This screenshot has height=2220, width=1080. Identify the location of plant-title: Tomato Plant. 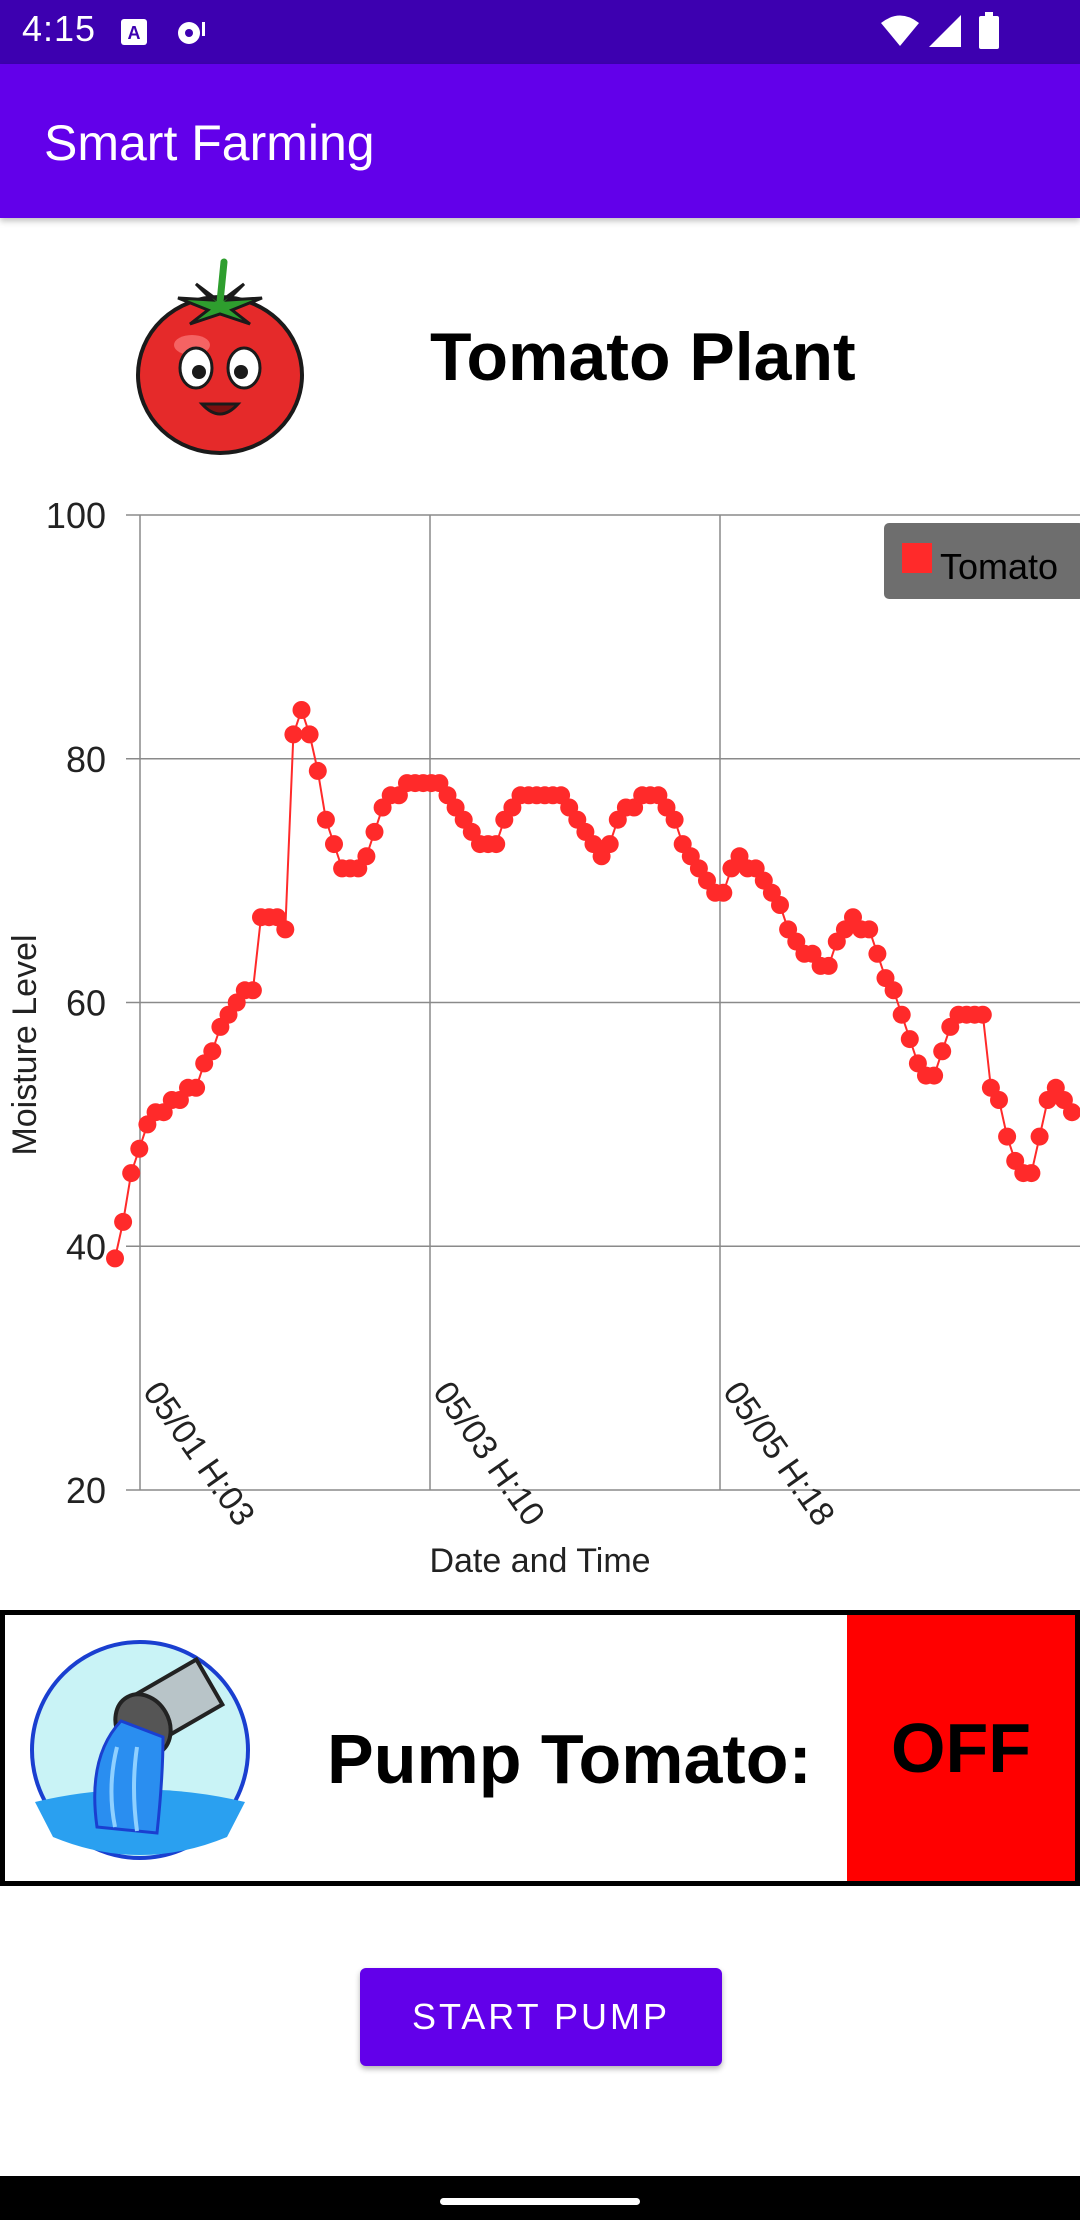
(643, 357).